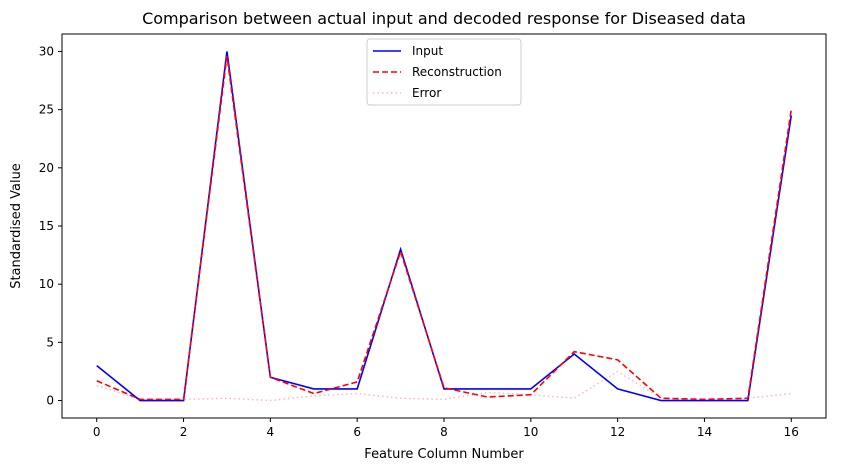 The image size is (841, 474). I want to click on y-tick-label: 20, so click(46, 168).